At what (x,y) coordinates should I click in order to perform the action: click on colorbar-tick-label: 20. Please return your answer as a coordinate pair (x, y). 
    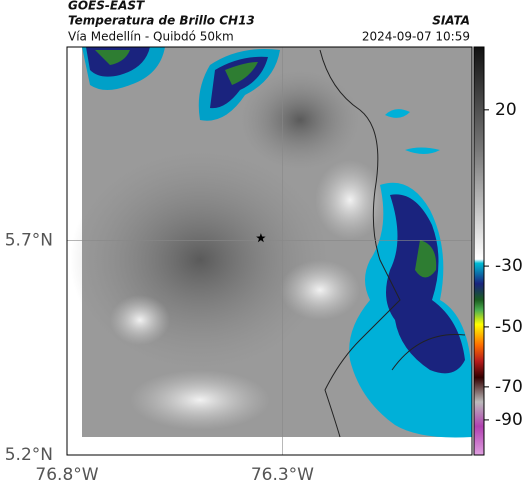
    Looking at the image, I should click on (506, 110).